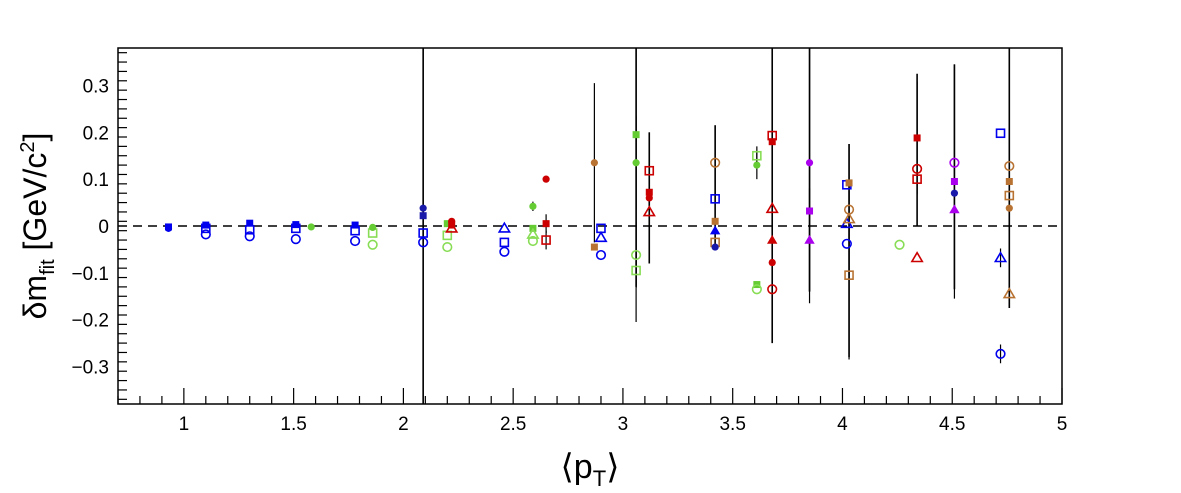  Describe the element at coordinates (96, 86) in the screenshot. I see `y-tick-label: 0.3` at that location.